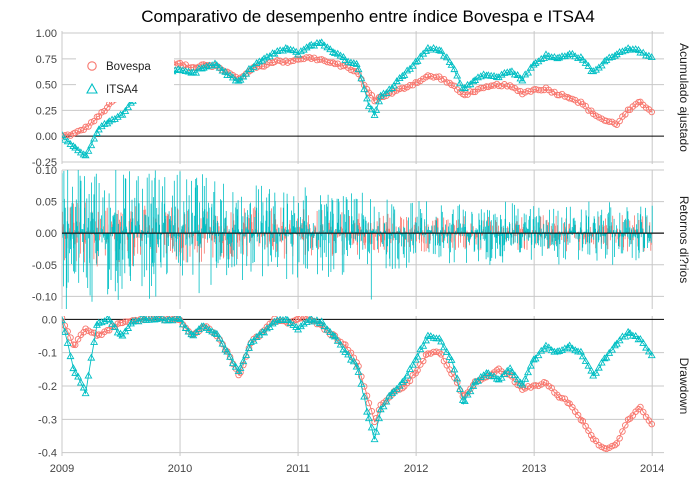 The width and height of the screenshot is (700, 500). What do you see at coordinates (125, 76) in the screenshot?
I see `legend: Bovespa ITSA4` at bounding box center [125, 76].